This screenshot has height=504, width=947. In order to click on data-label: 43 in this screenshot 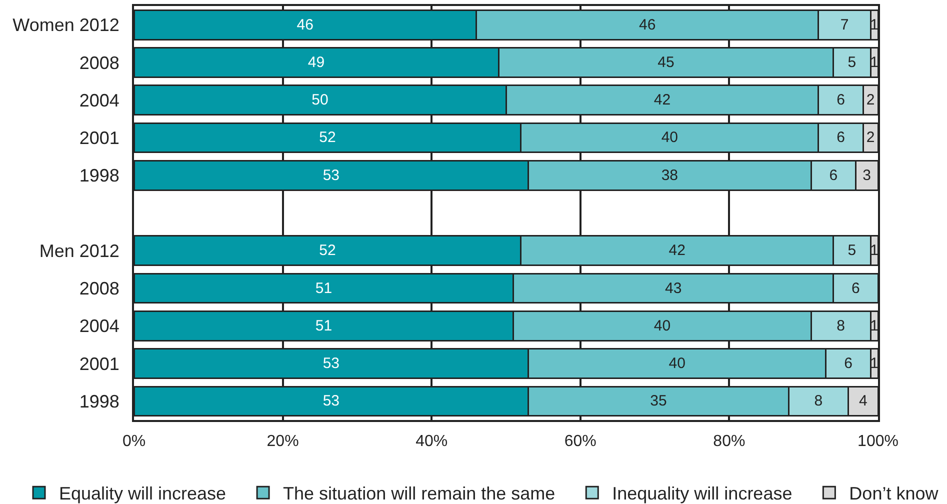, I will do `click(673, 288)`.